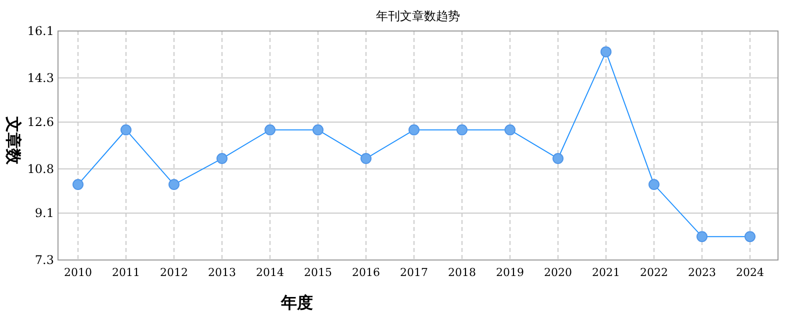 This screenshot has width=790, height=330. What do you see at coordinates (702, 272) in the screenshot?
I see `x-tick-label: 2023` at bounding box center [702, 272].